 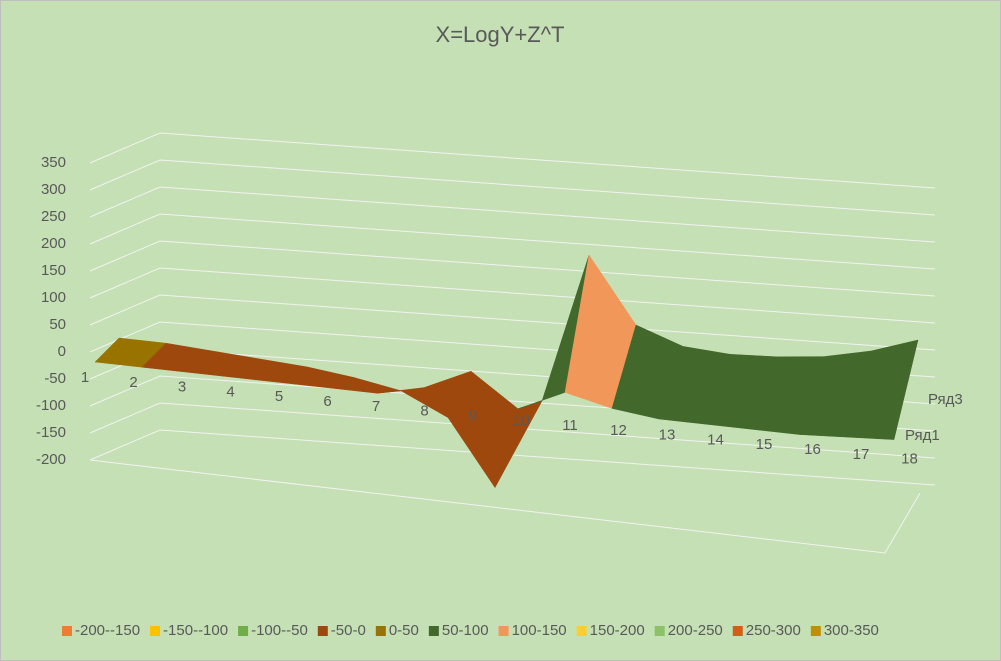 I want to click on x-tick-label: 16, so click(x=812, y=449).